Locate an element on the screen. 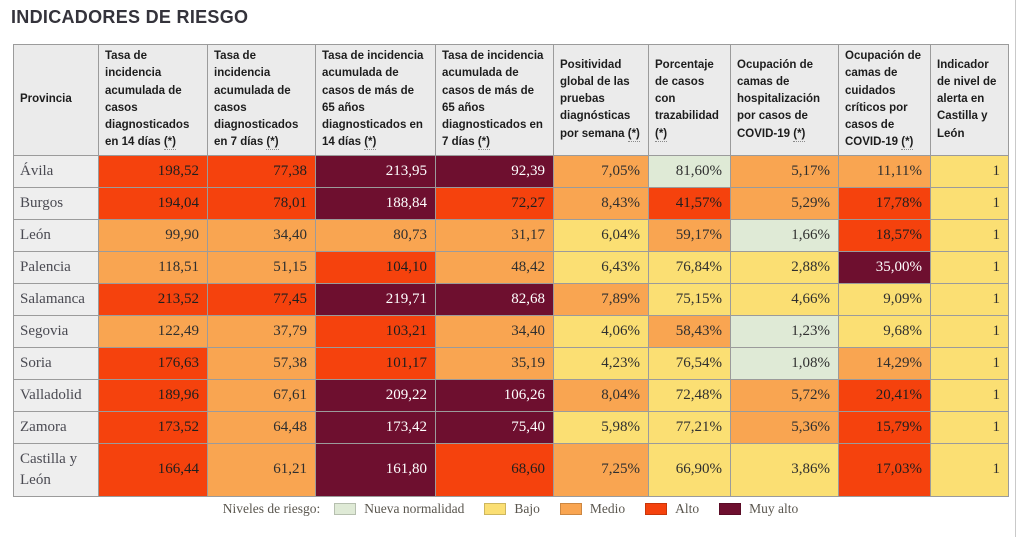 This screenshot has height=537, width=1024. value-cell: 37,79 is located at coordinates (261, 331).